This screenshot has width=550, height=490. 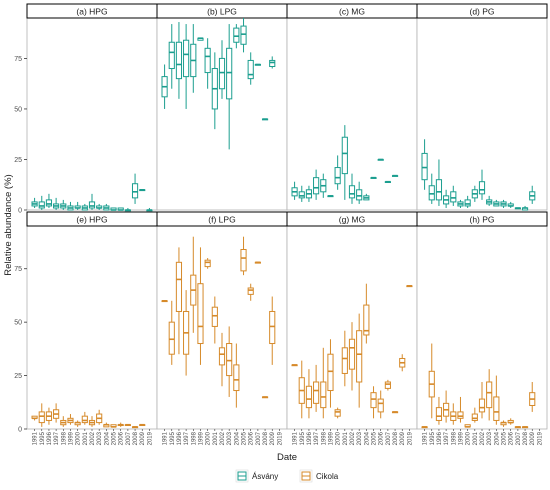 I want to click on x-tick-label: 2019, so click(x=540, y=438).